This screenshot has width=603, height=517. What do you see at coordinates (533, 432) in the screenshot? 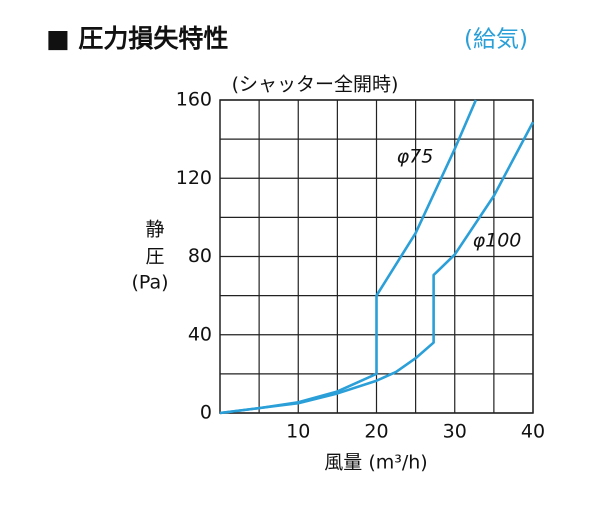
I see `x-tick-label: 40` at bounding box center [533, 432].